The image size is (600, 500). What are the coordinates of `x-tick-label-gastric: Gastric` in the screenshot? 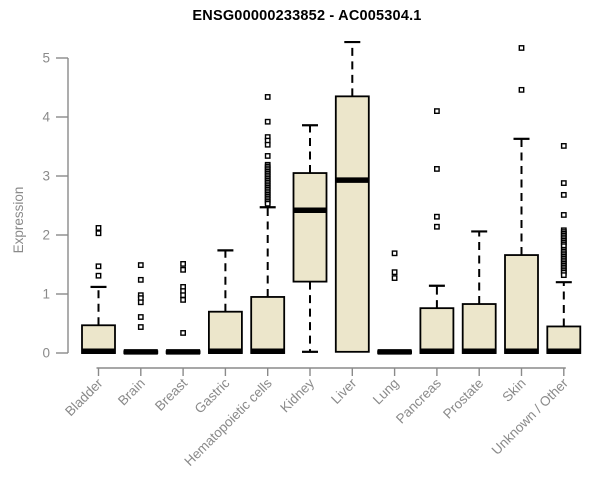 It's located at (212, 395).